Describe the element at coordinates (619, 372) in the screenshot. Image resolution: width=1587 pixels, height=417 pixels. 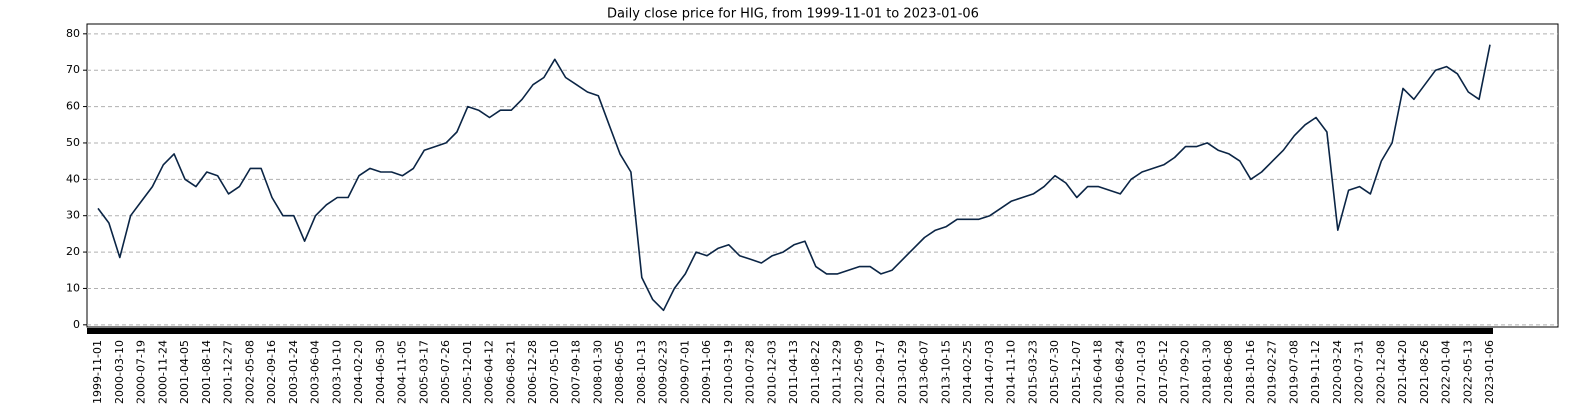
I see `x-tick-label: 2008-06-05` at that location.